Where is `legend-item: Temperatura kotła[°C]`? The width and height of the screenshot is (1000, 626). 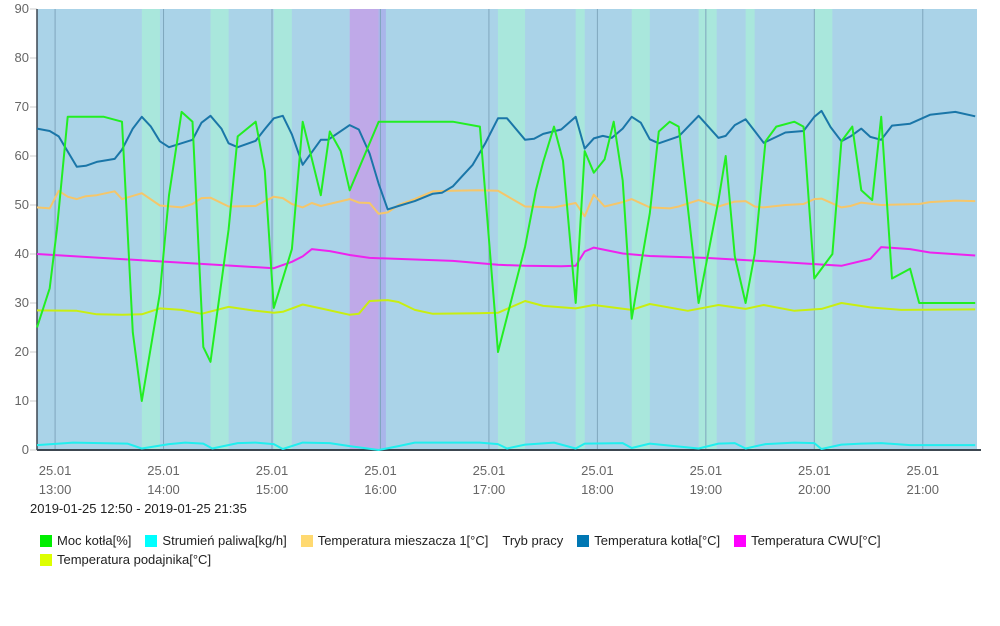
legend-item: Temperatura kotła[°C] is located at coordinates (648, 540).